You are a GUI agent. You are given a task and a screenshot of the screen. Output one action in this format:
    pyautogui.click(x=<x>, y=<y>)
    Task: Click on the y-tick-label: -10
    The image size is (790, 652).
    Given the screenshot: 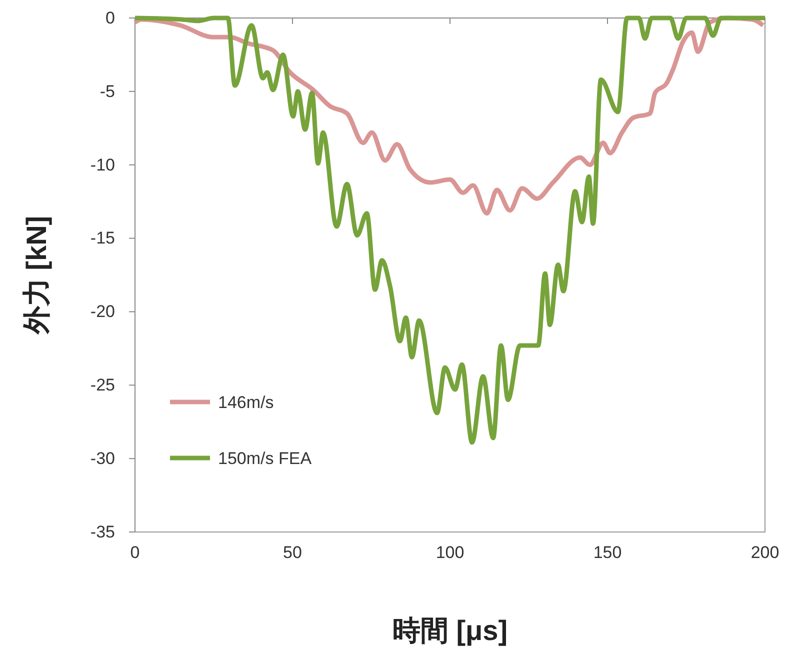 What is the action you would take?
    pyautogui.click(x=102, y=164)
    